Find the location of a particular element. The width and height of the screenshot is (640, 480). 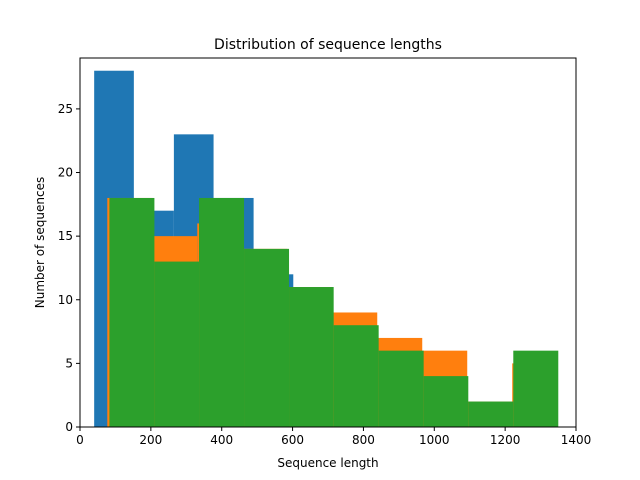

x-tick-label: 1000 is located at coordinates (434, 440).